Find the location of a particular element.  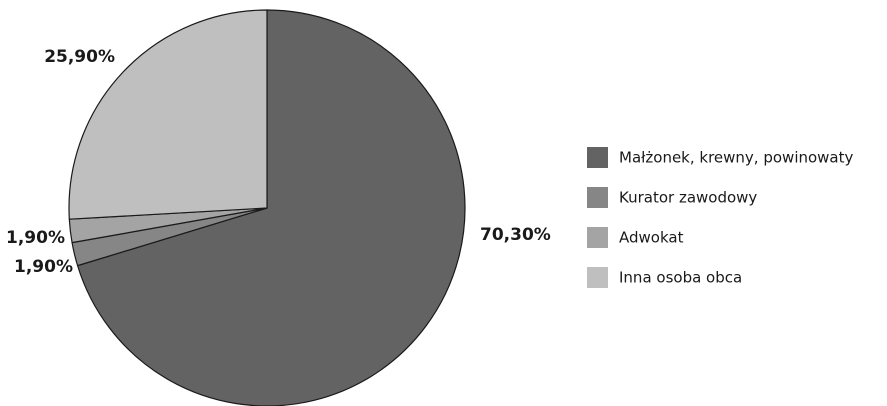

pie-slice-inna-osoba-obca is located at coordinates (168, 114).